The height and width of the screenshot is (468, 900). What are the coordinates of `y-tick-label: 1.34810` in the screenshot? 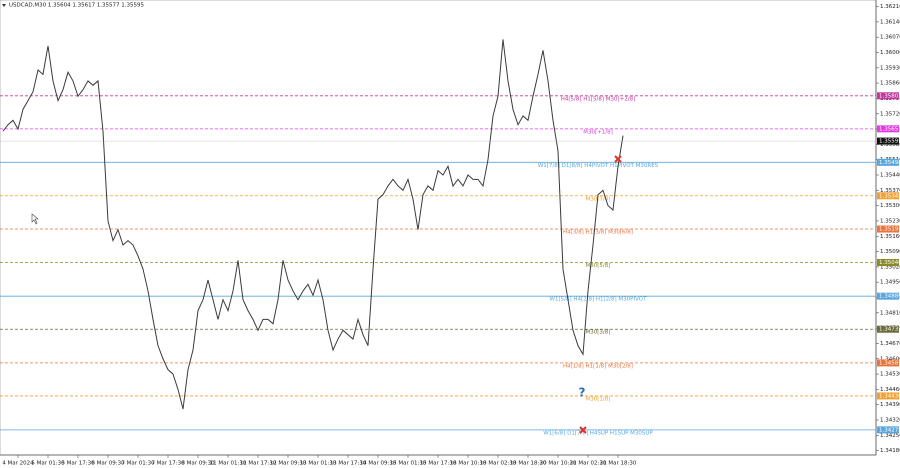 It's located at (890, 313).